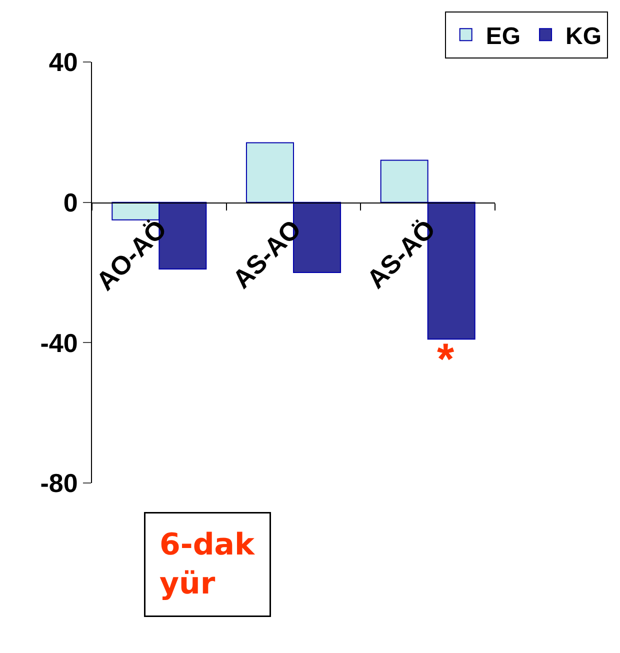 This screenshot has width=620, height=653. I want to click on annotation: *, so click(446, 359).